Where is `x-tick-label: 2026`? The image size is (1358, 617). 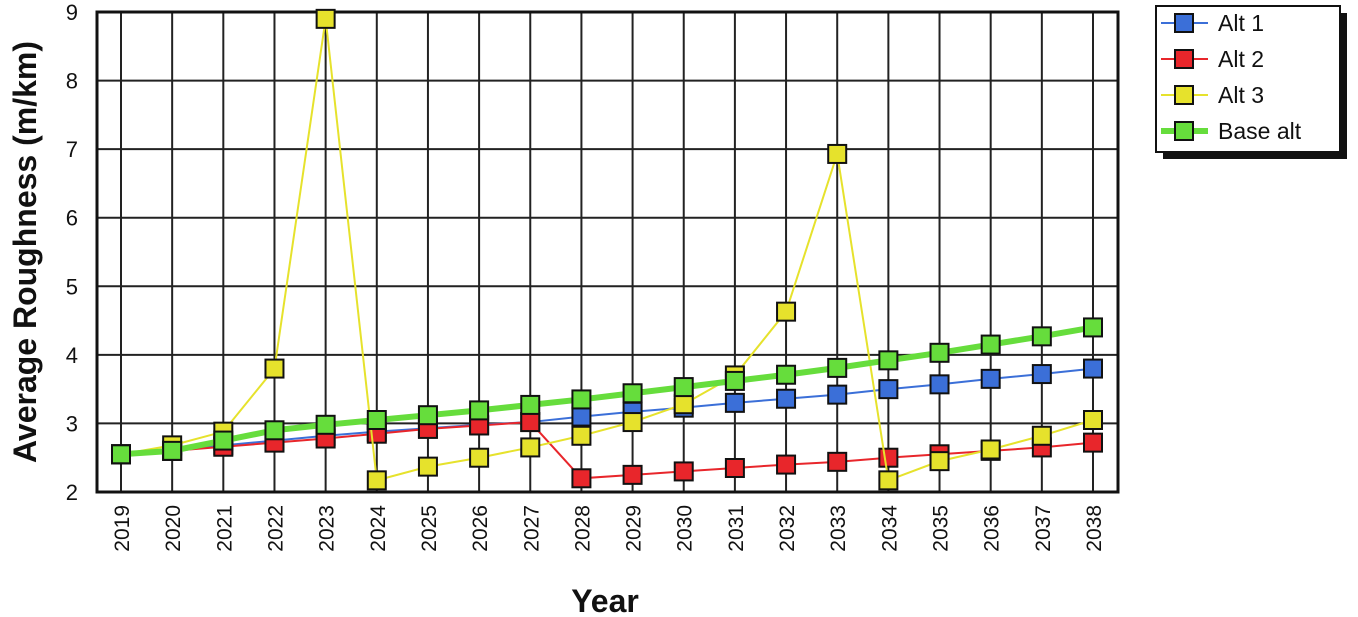
x-tick-label: 2026 is located at coordinates (480, 528).